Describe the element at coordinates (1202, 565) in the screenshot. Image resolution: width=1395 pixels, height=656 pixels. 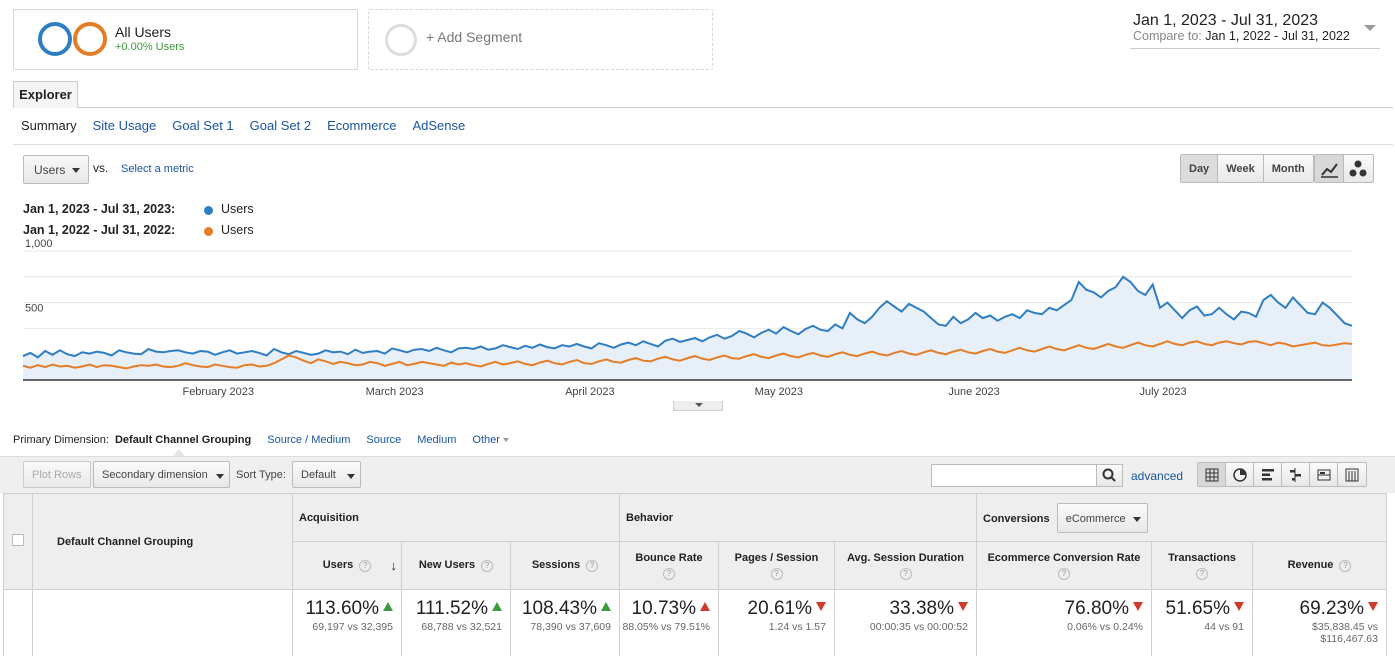
I see `col-transactions: Transactions?` at that location.